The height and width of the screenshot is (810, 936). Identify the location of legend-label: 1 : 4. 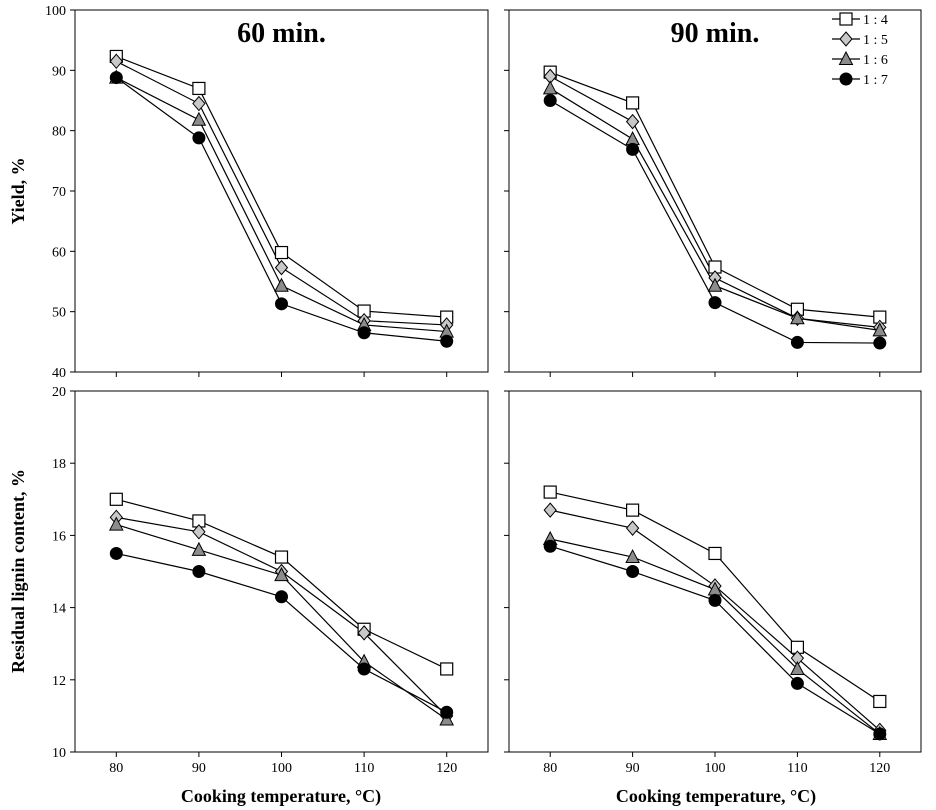
(875, 20).